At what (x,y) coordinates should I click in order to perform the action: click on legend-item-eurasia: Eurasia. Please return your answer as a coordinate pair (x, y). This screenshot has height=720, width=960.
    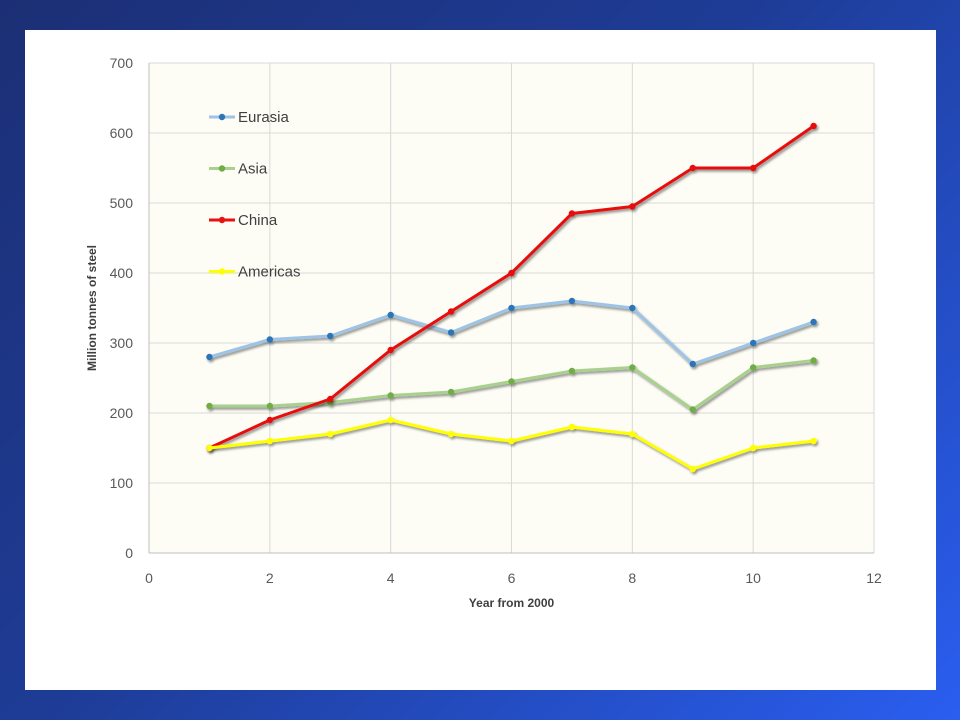
    Looking at the image, I should click on (249, 117).